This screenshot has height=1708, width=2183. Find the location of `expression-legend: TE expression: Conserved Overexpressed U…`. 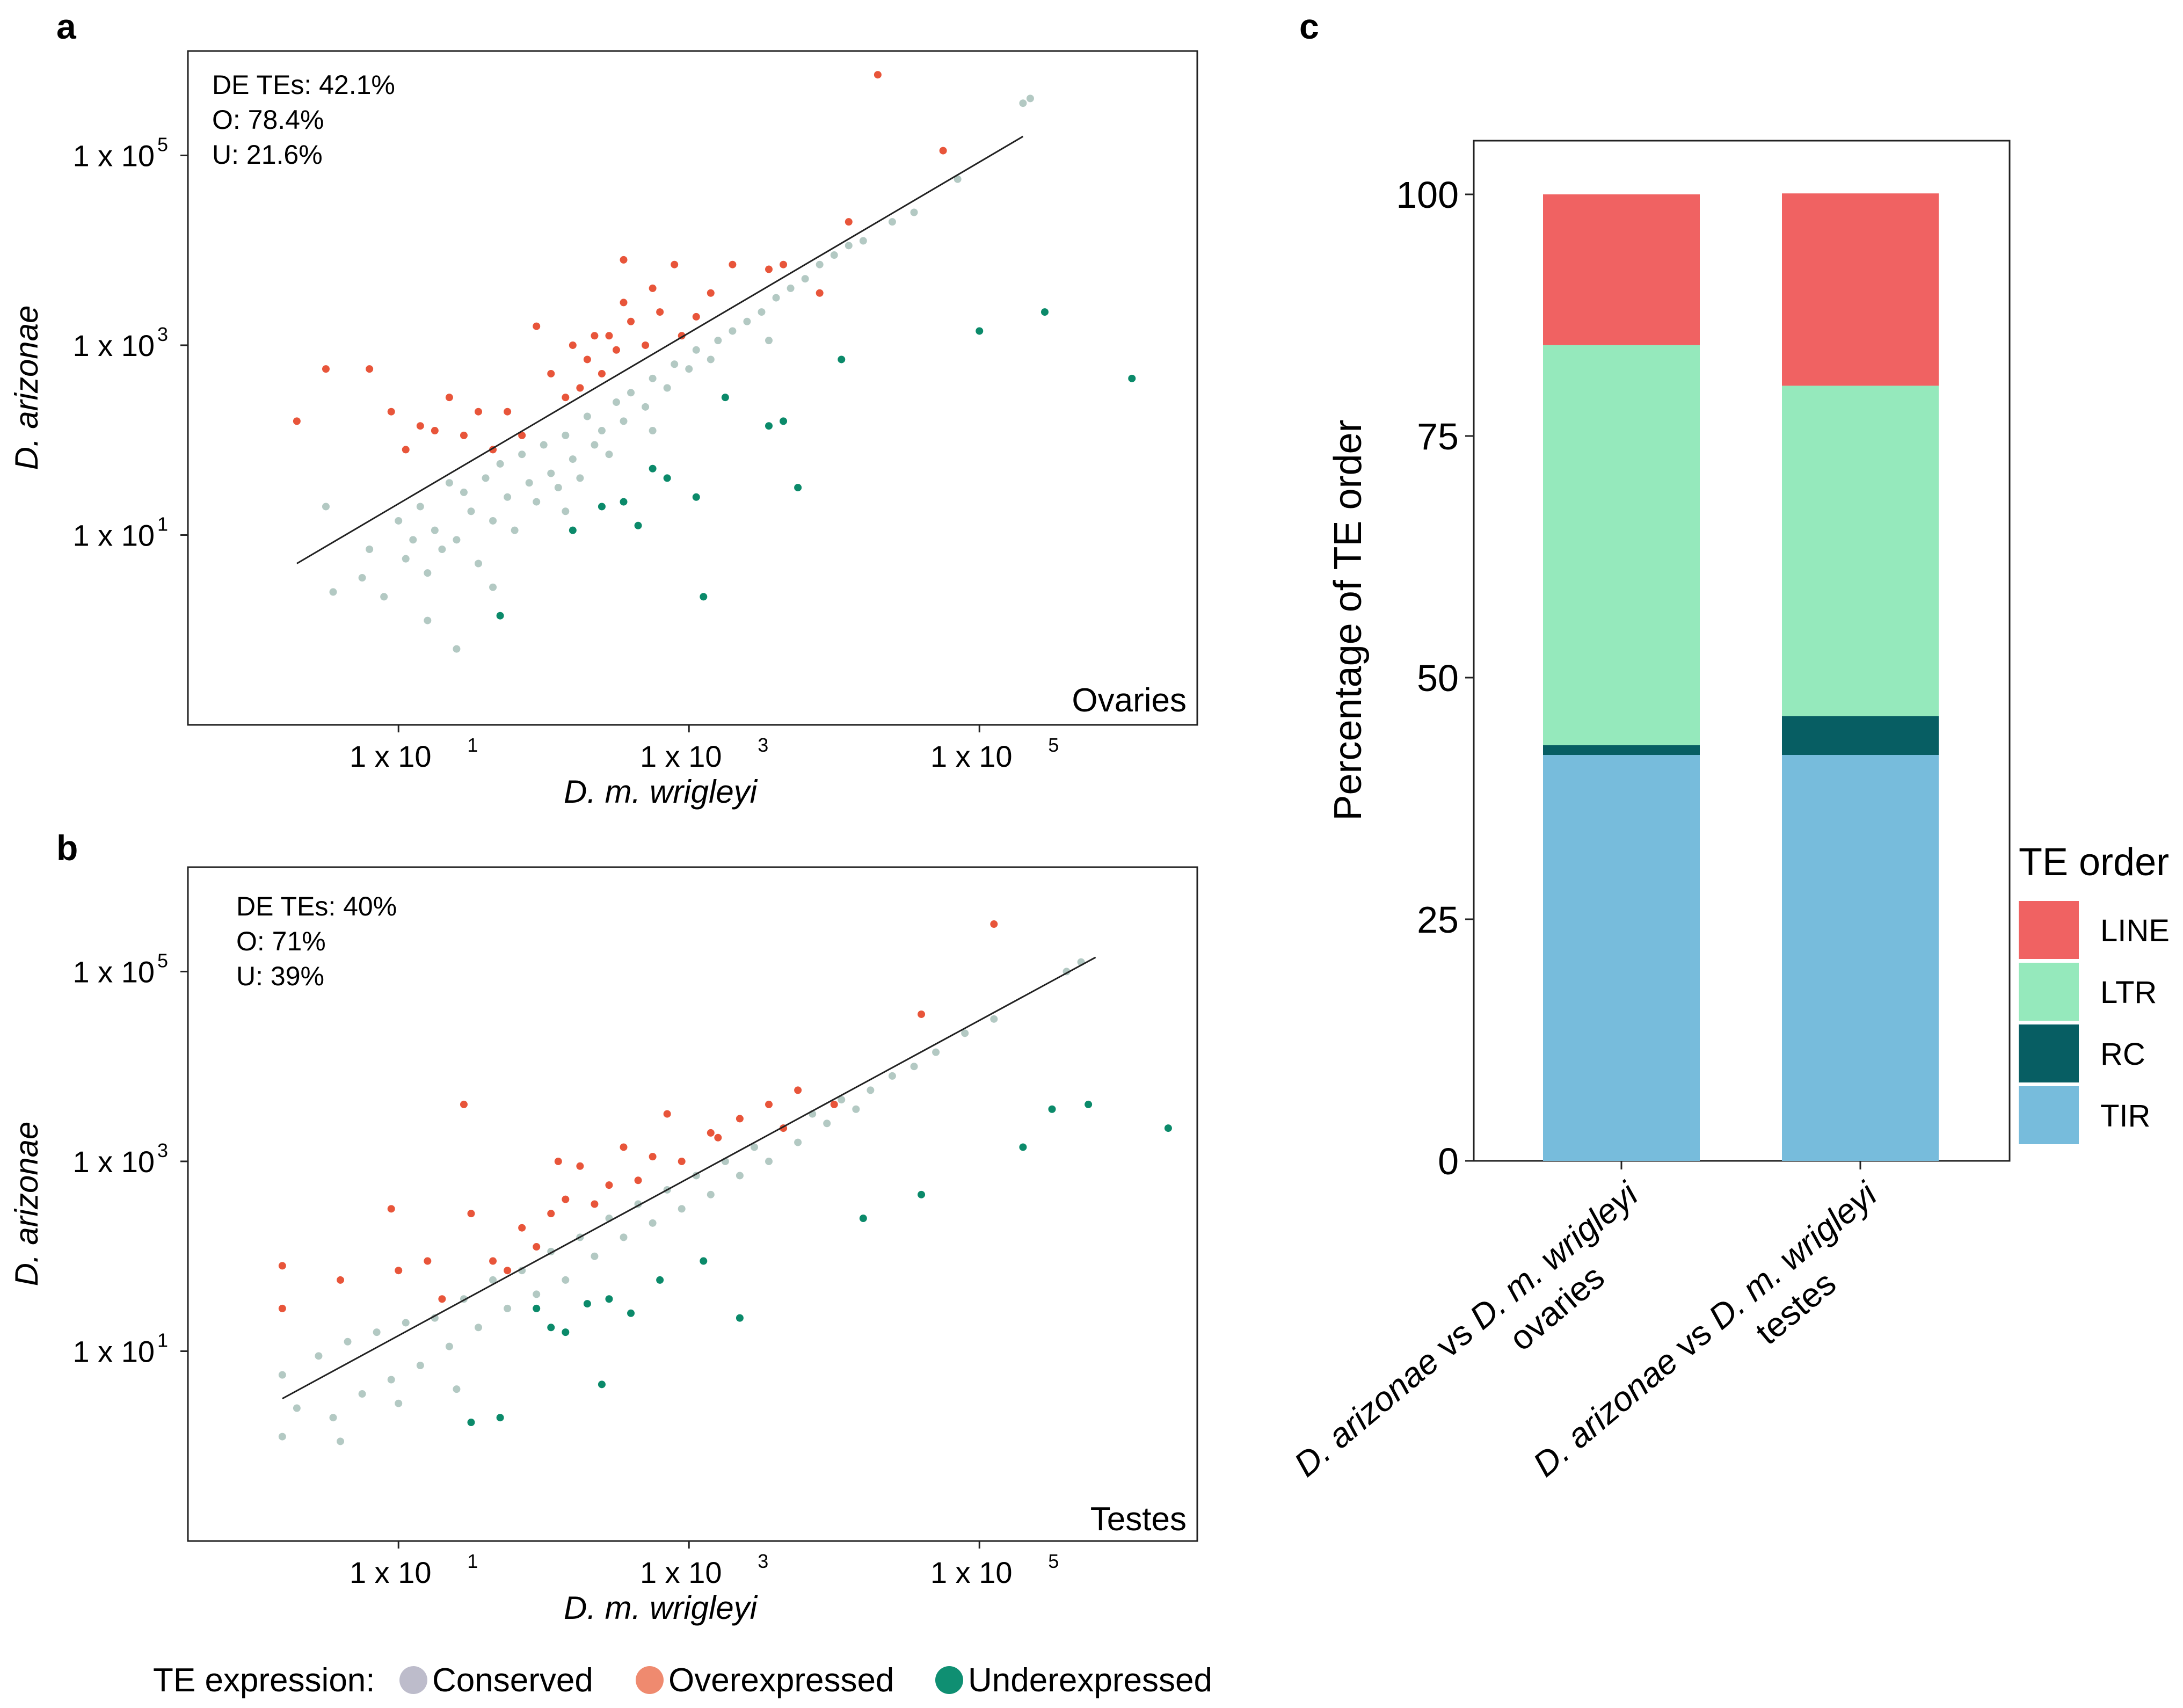

expression-legend: TE expression: Conserved Overexpressed U… is located at coordinates (682, 1680).